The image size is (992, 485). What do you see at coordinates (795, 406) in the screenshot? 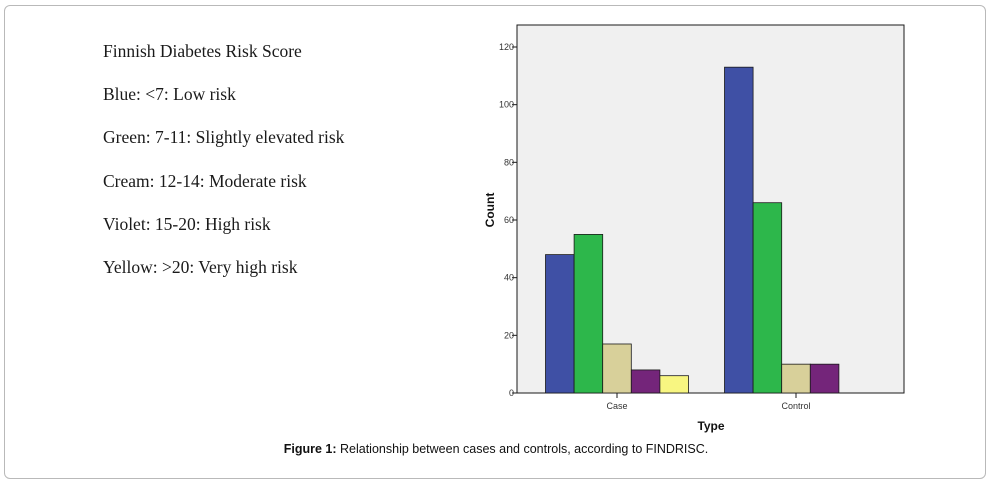
I see `x-tick-label-control: Control` at bounding box center [795, 406].